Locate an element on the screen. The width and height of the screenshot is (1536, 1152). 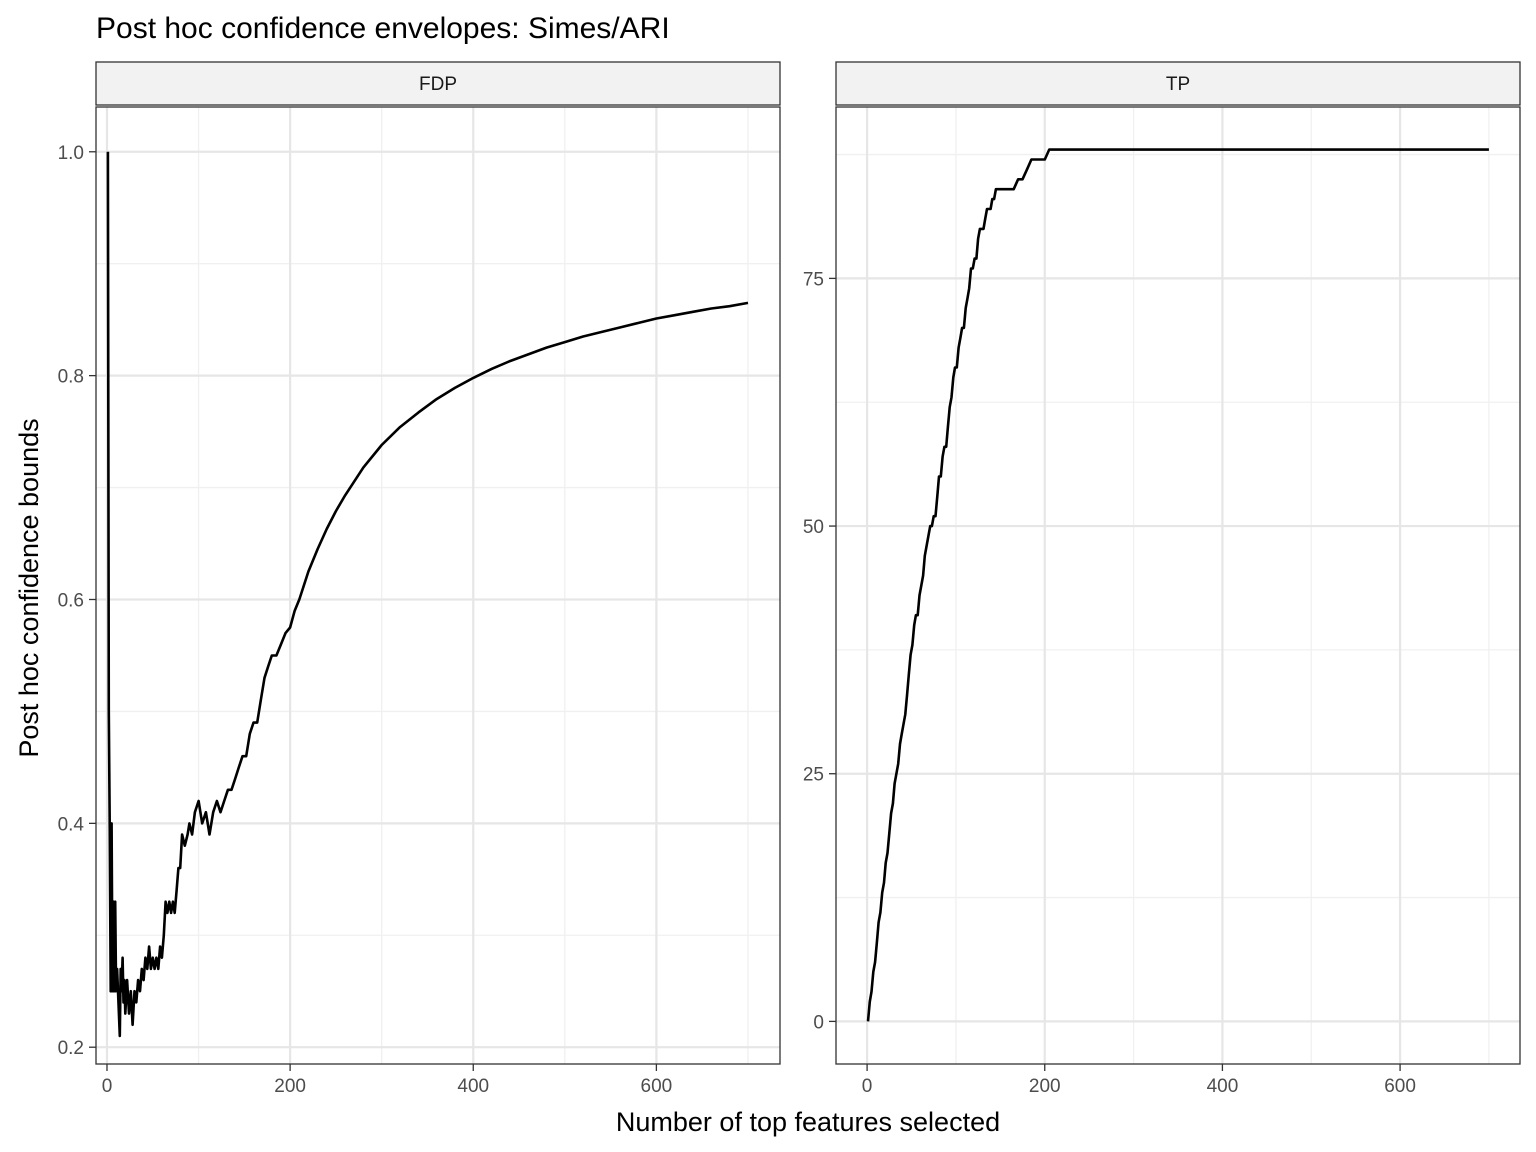
tp-x-tick-label-1: 200 is located at coordinates (1045, 1086).